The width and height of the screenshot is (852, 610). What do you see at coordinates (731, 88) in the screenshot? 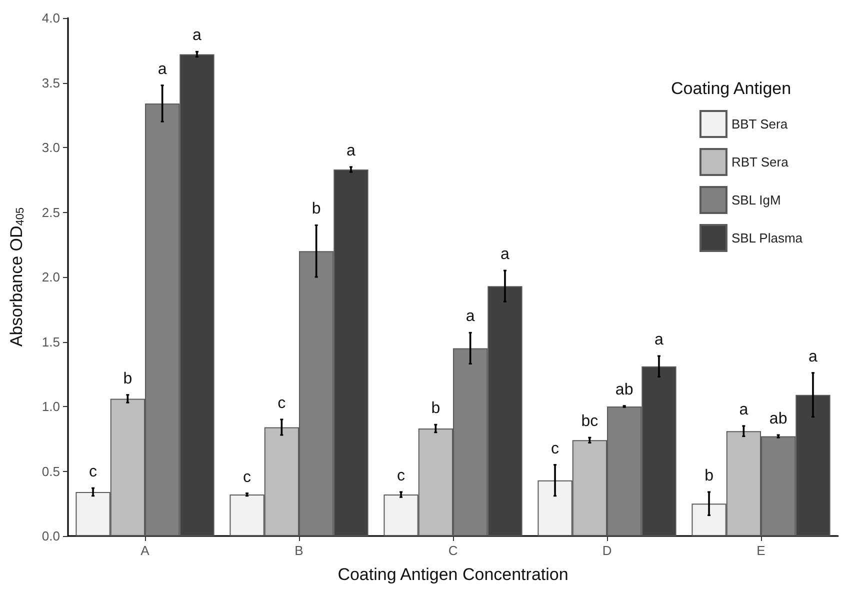
I see `legend-title: Coating Antigen` at bounding box center [731, 88].